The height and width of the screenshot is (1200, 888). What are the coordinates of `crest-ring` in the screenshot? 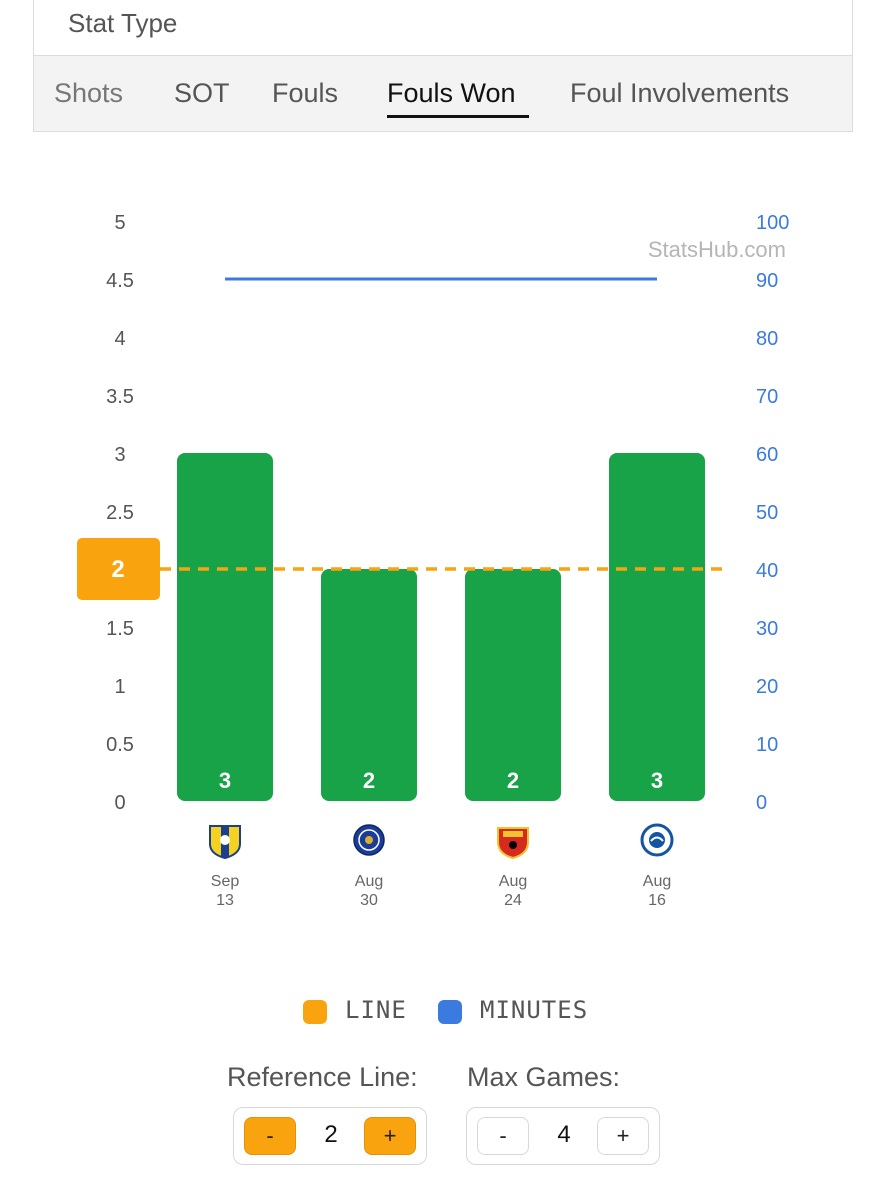 It's located at (369, 840).